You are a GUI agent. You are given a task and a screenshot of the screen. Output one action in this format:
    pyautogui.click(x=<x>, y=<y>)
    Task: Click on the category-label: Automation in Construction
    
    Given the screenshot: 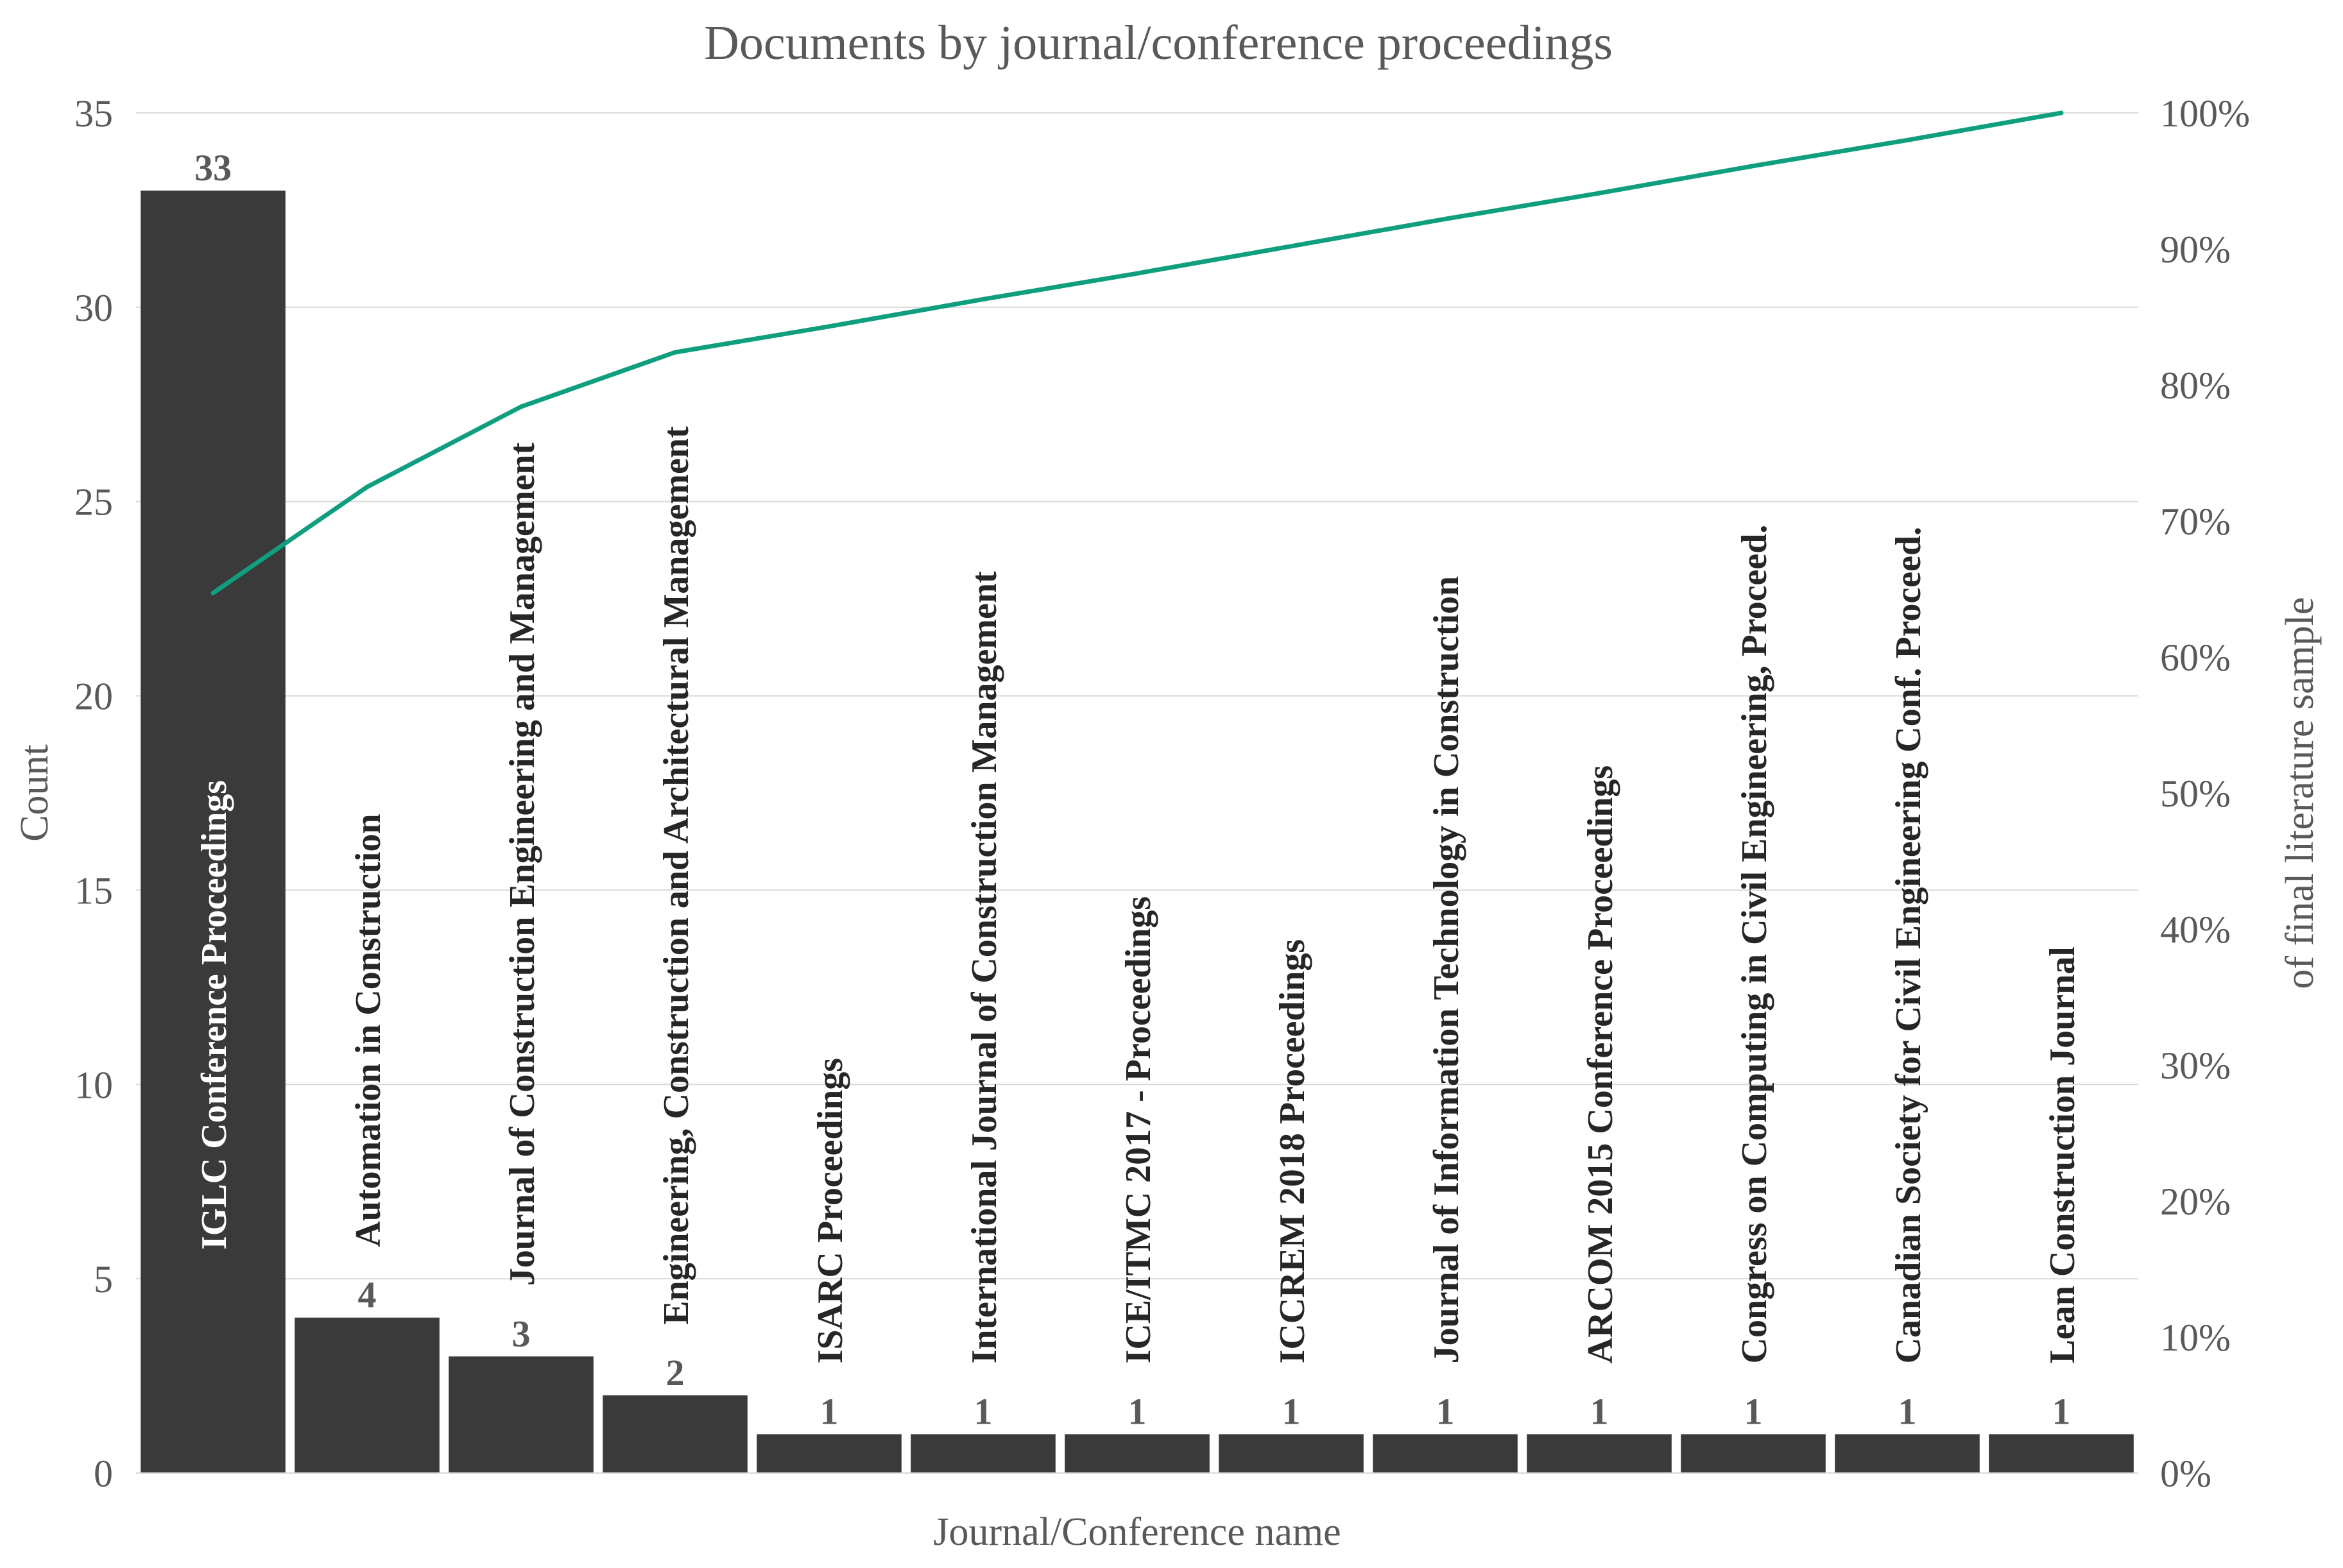 What is the action you would take?
    pyautogui.click(x=368, y=1030)
    